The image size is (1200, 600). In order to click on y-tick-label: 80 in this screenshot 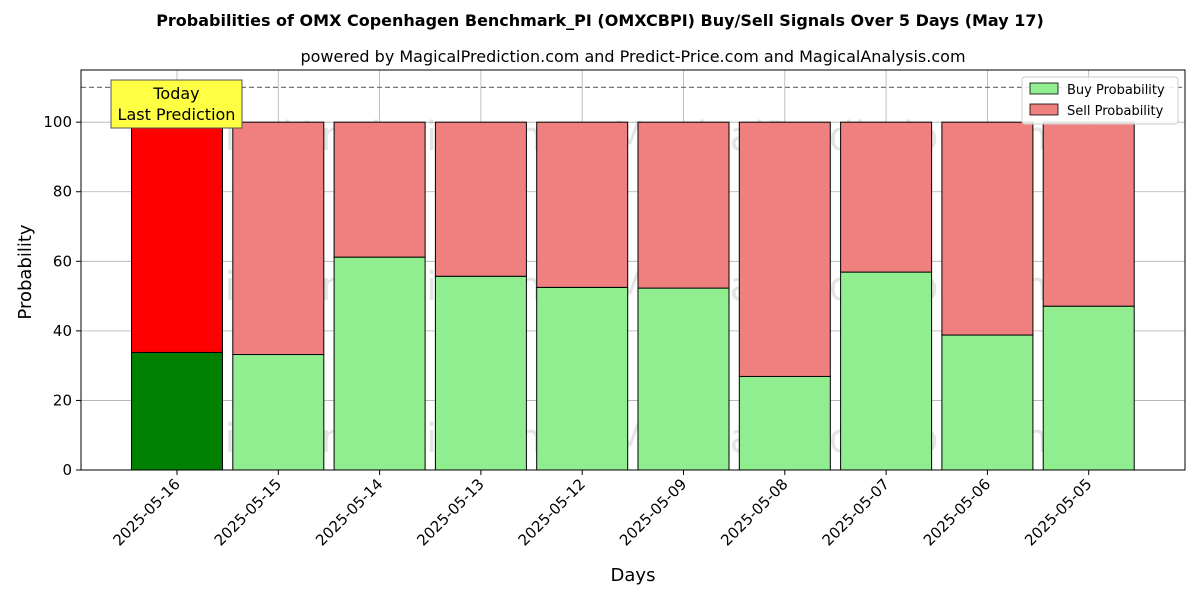, I will do `click(62, 192)`.